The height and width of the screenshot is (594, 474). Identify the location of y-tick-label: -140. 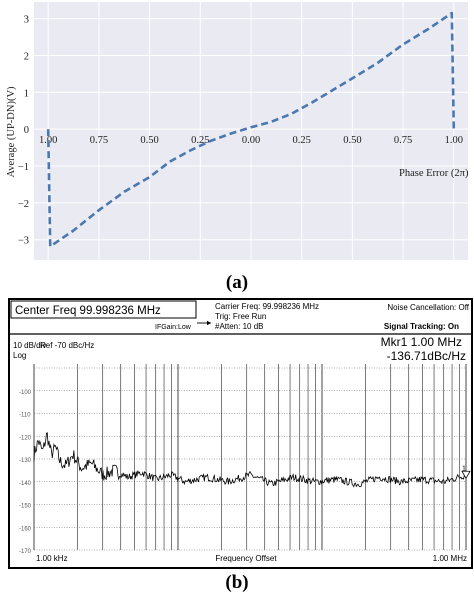
(25, 484).